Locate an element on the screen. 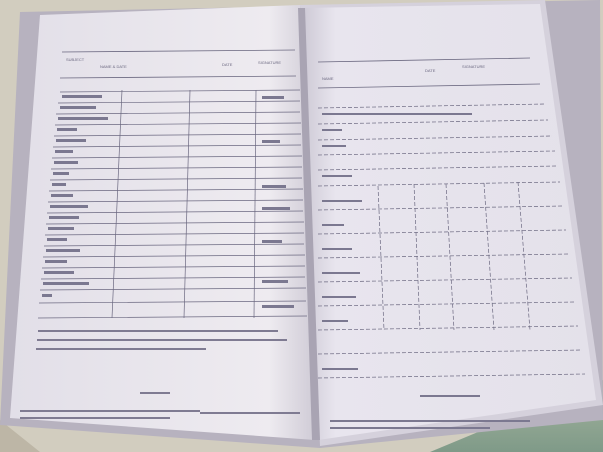 This screenshot has height=452, width=603. left-header: SUBJECT NAME & DATE DATE SIGNATURE is located at coordinates (178, 64).